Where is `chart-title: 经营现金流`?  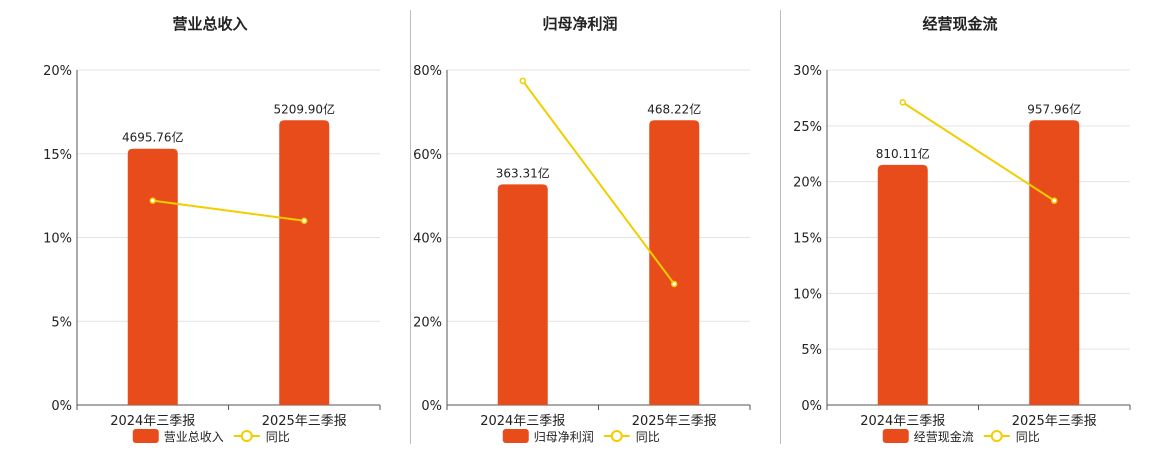
chart-title: 经营现金流 is located at coordinates (959, 24).